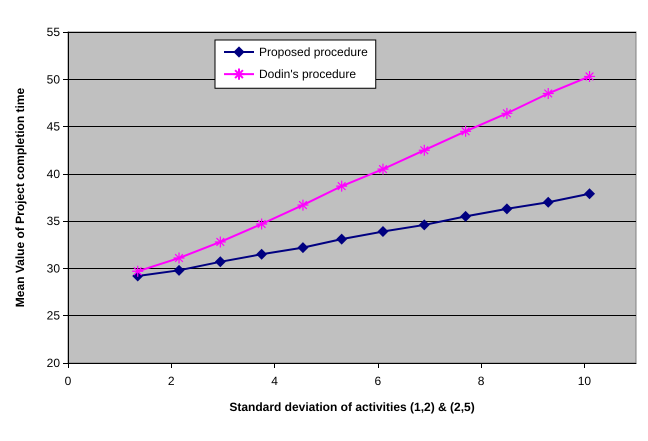 This screenshot has height=441, width=648. What do you see at coordinates (53, 127) in the screenshot?
I see `y-tick-label: 45` at bounding box center [53, 127].